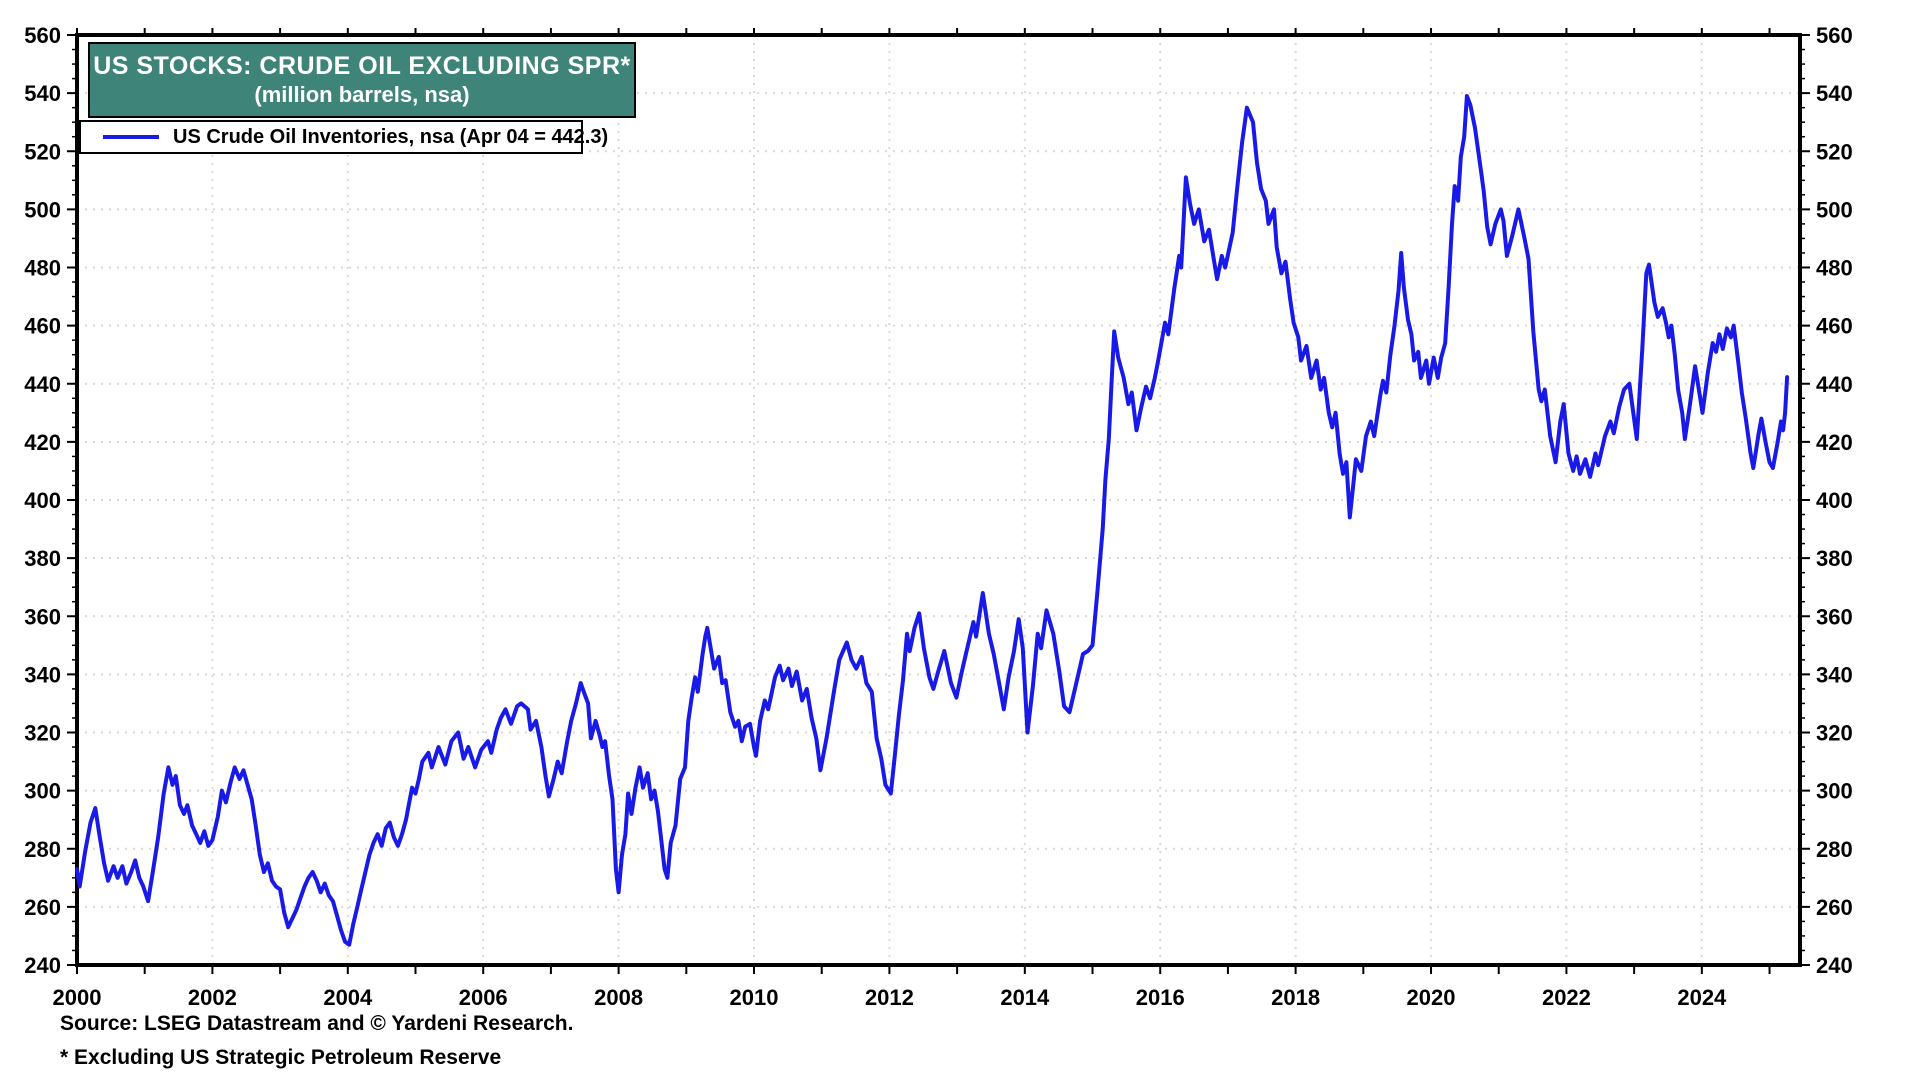 This screenshot has width=1920, height=1080. I want to click on y-tick-label-right: 360, so click(1834, 616).